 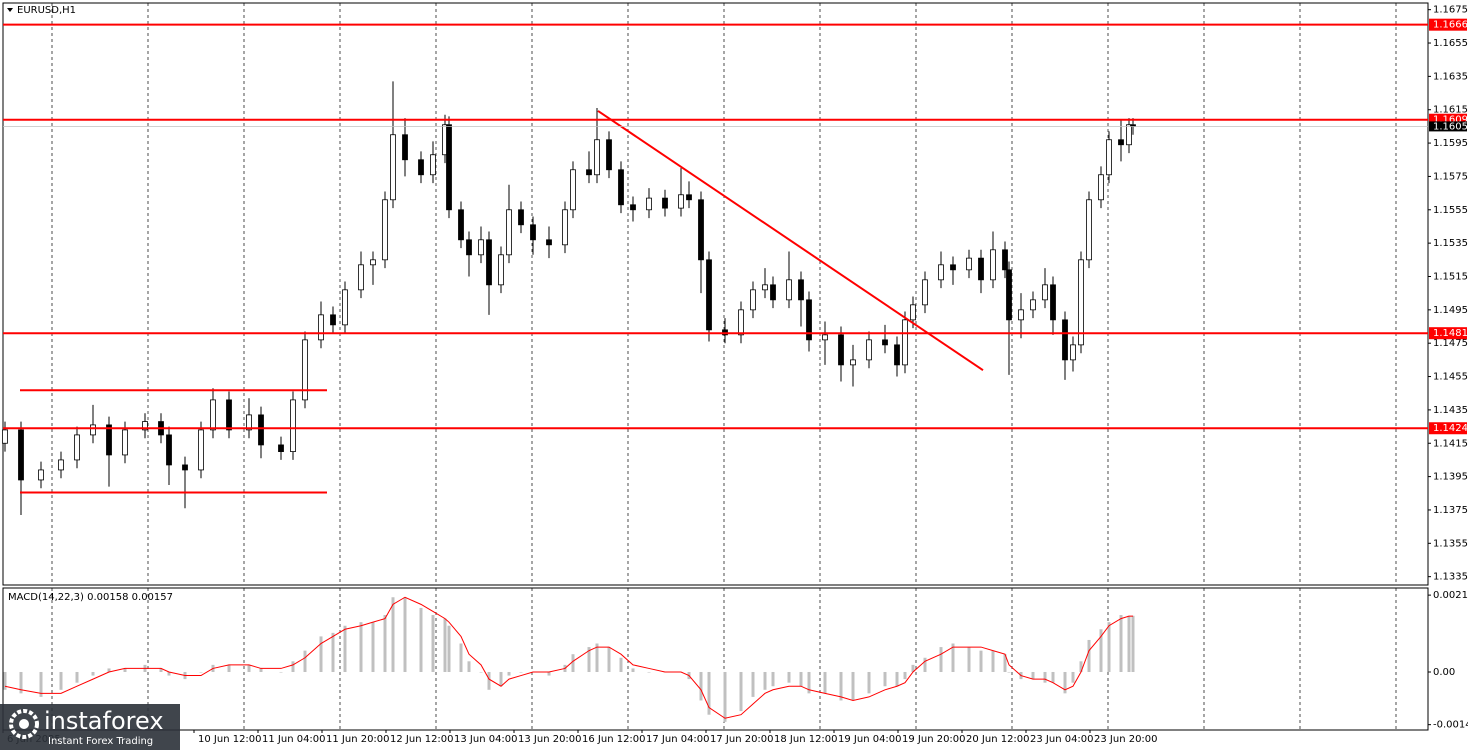 I want to click on chart-title: EURUSD,H1, so click(x=46, y=10).